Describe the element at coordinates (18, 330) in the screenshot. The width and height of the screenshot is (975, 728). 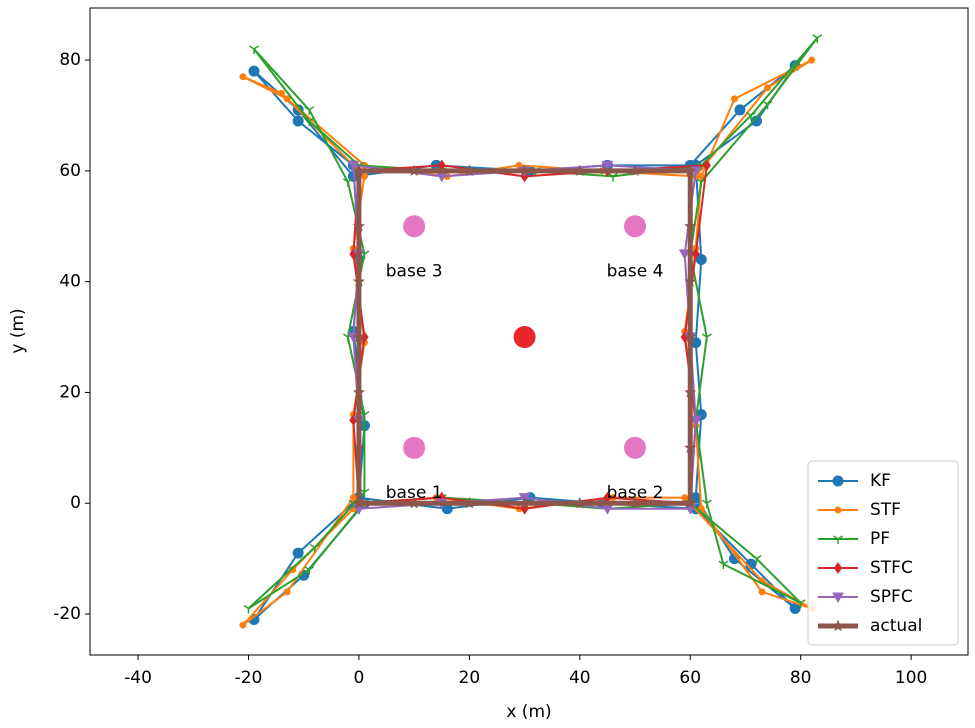
I see `y-axis-label: y (m)` at that location.